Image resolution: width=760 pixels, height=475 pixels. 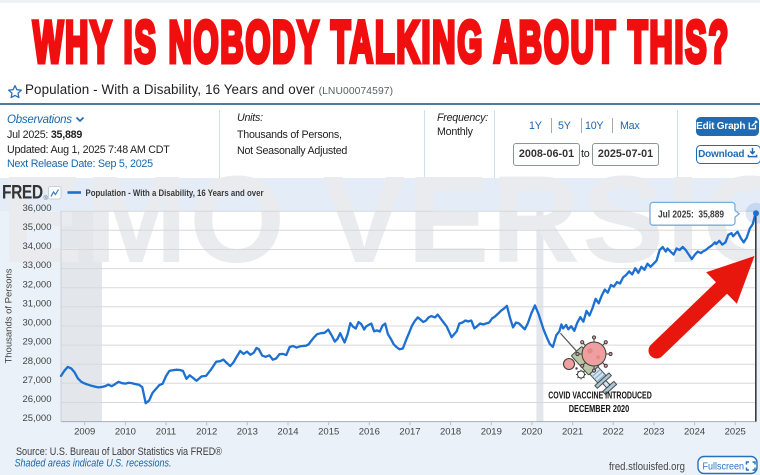 What do you see at coordinates (206, 432) in the screenshot?
I see `svg-text: 2012` at bounding box center [206, 432].